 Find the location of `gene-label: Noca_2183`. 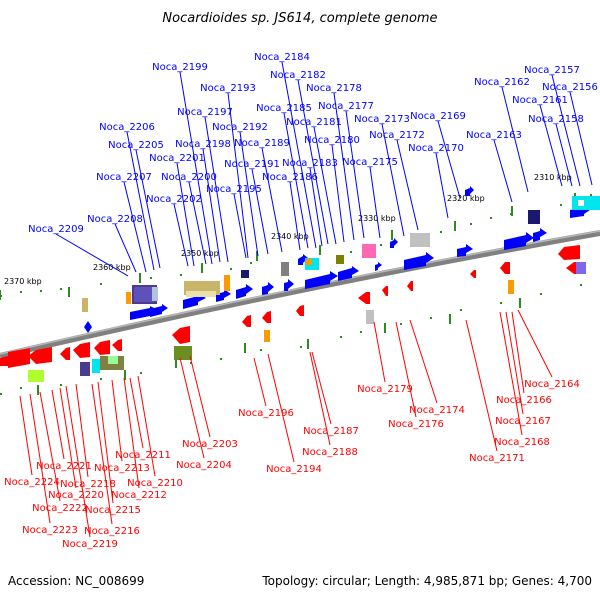

gene-label: Noca_2183 is located at coordinates (310, 163).